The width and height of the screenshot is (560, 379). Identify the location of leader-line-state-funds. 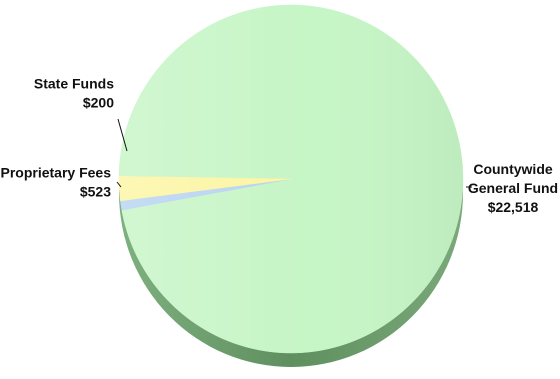
(122, 135).